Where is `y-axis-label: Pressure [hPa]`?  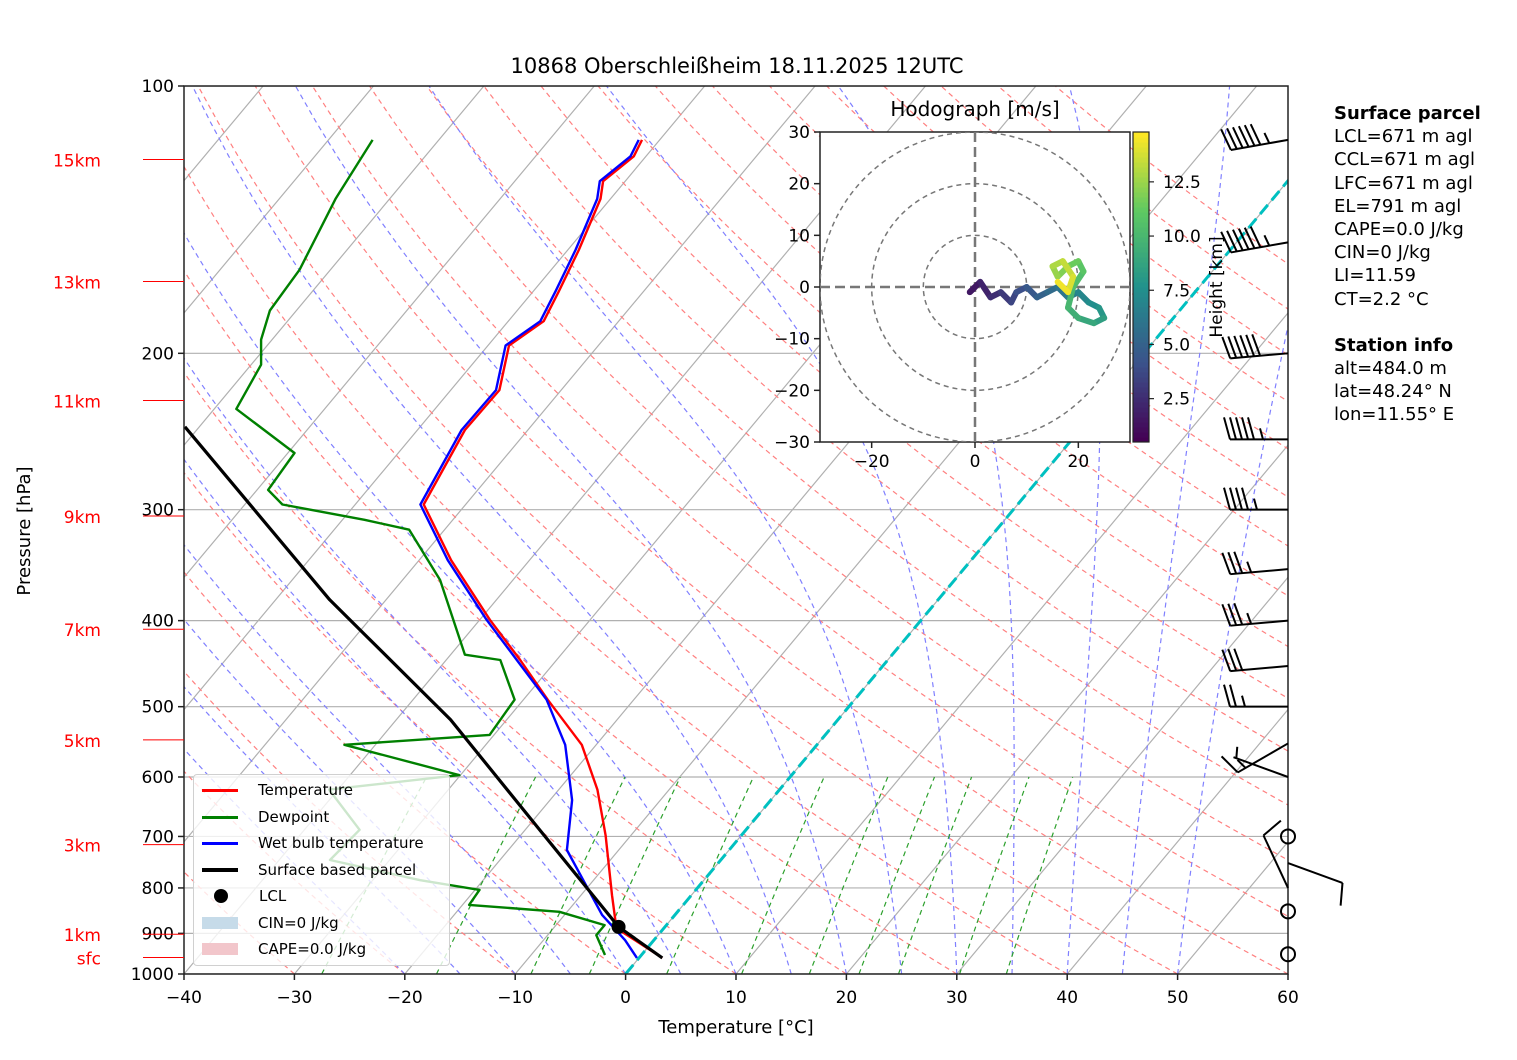
y-axis-label: Pressure [hPa] is located at coordinates (24, 530).